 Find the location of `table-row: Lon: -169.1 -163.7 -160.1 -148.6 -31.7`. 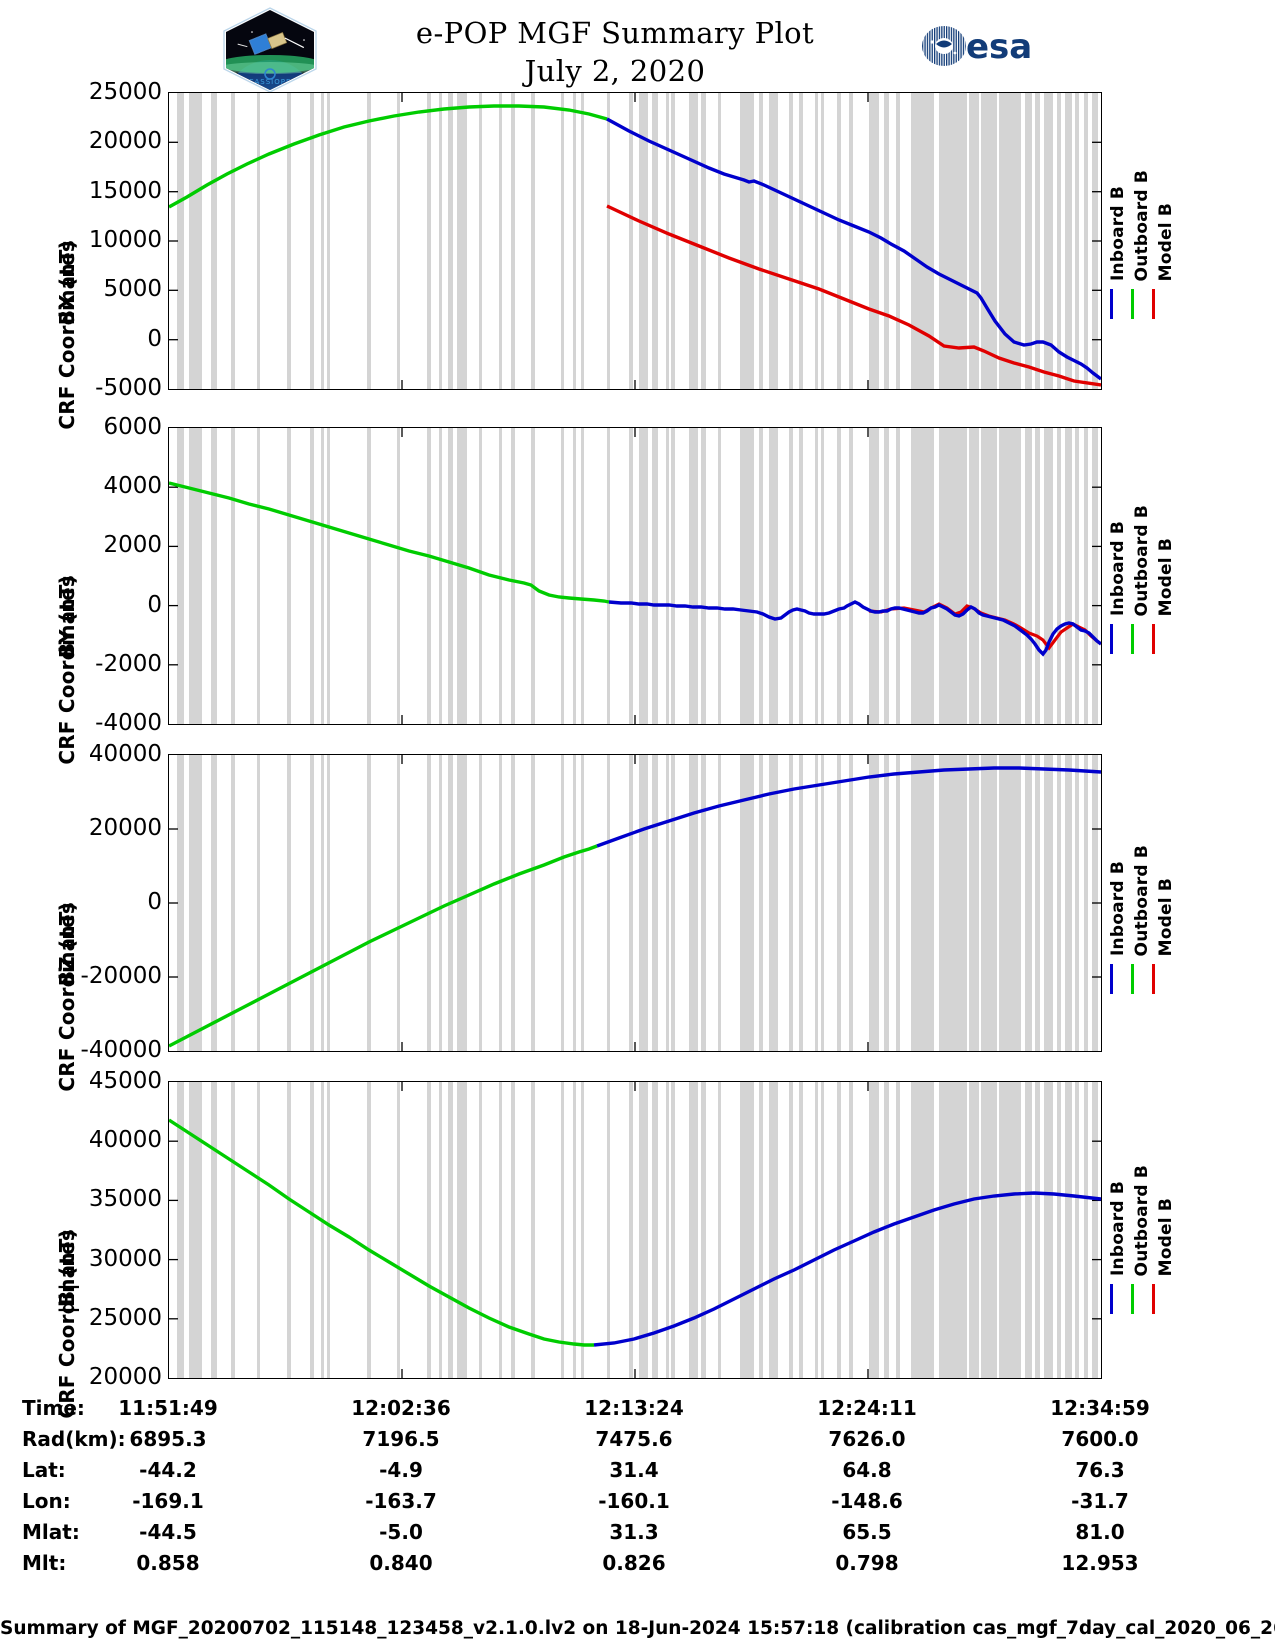

table-row: Lon: -169.1 -163.7 -160.1 -148.6 -31.7 is located at coordinates (637, 1504).